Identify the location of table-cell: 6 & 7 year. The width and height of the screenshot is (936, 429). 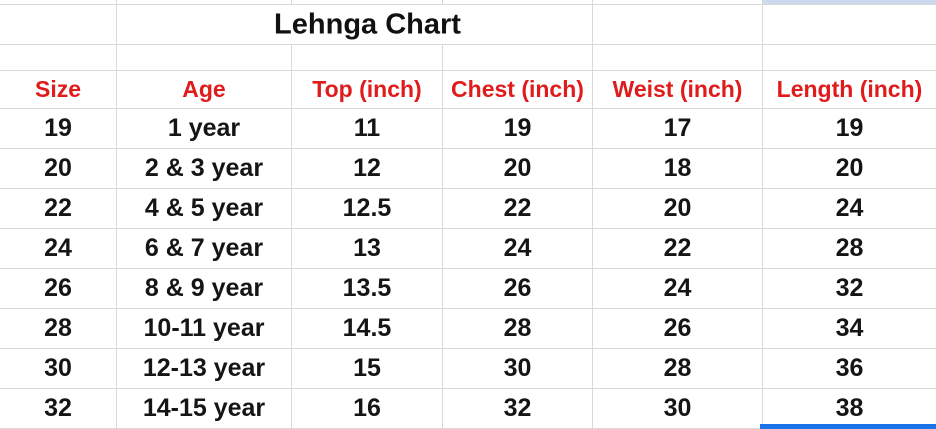
(204, 248).